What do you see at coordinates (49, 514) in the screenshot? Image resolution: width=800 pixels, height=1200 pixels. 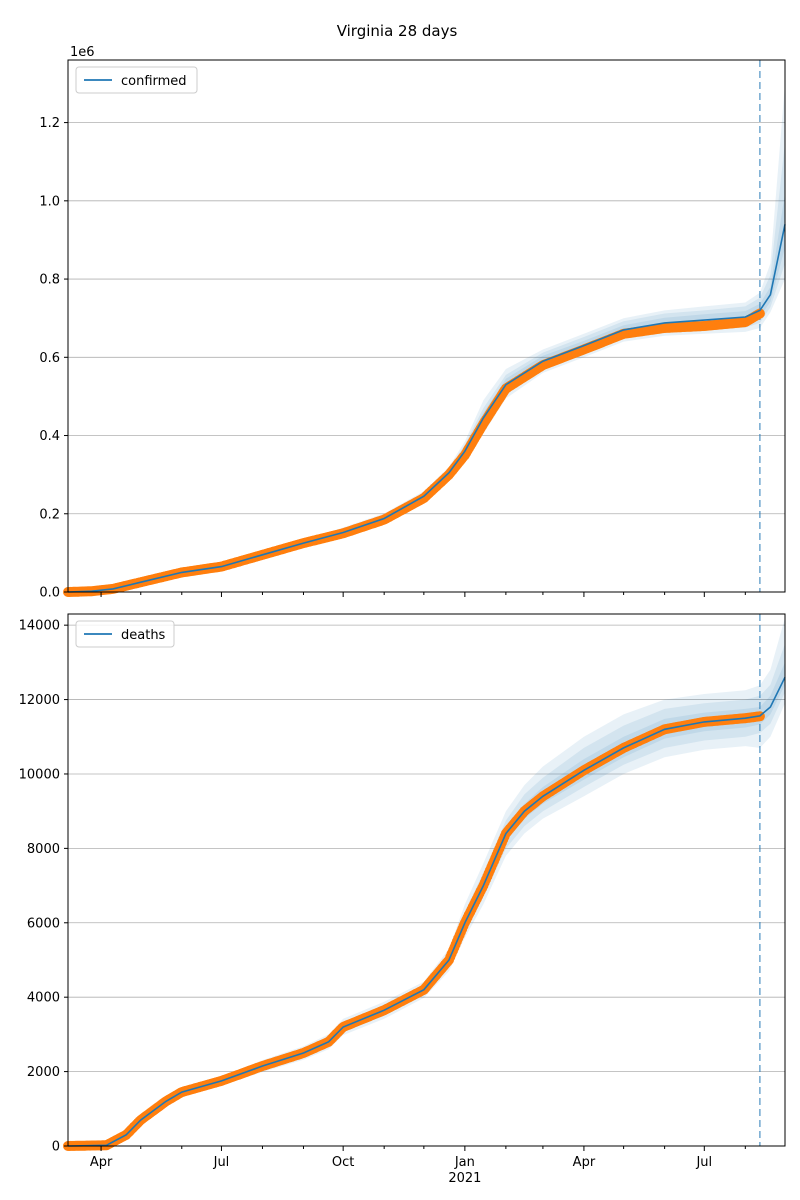 I see `confirmed-y-tick-label: 0.2` at bounding box center [49, 514].